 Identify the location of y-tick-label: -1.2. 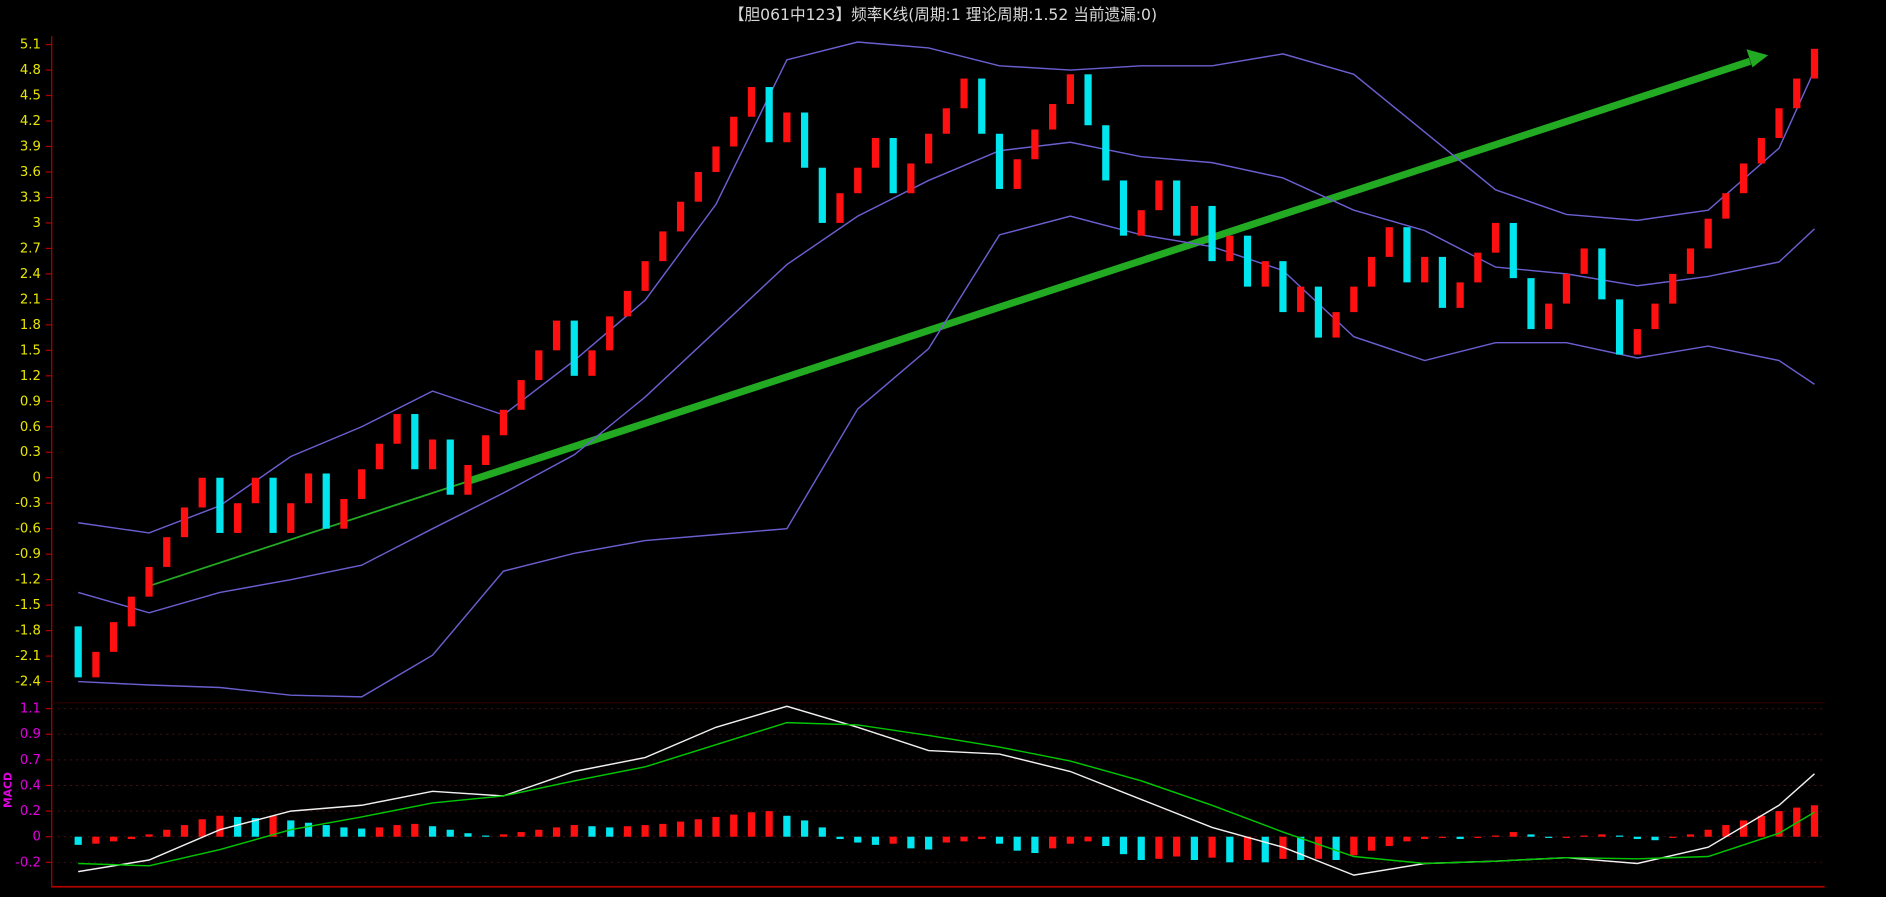
(28, 580).